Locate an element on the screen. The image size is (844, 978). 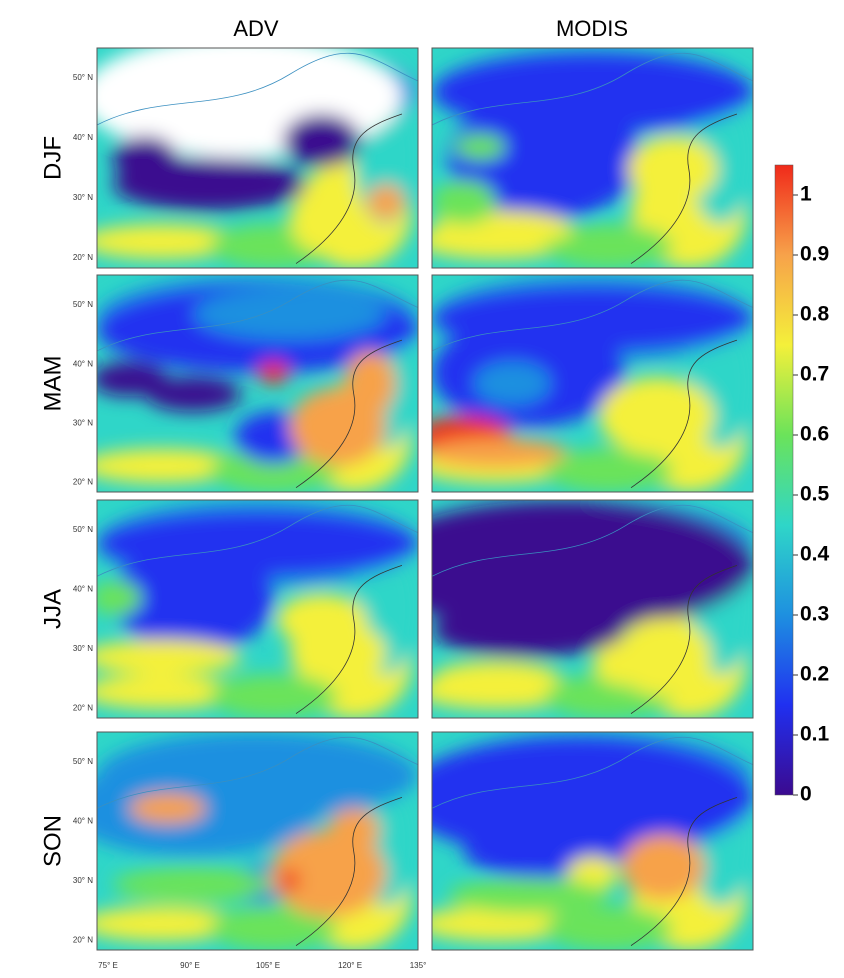
lon-label: 105° E is located at coordinates (268, 965).